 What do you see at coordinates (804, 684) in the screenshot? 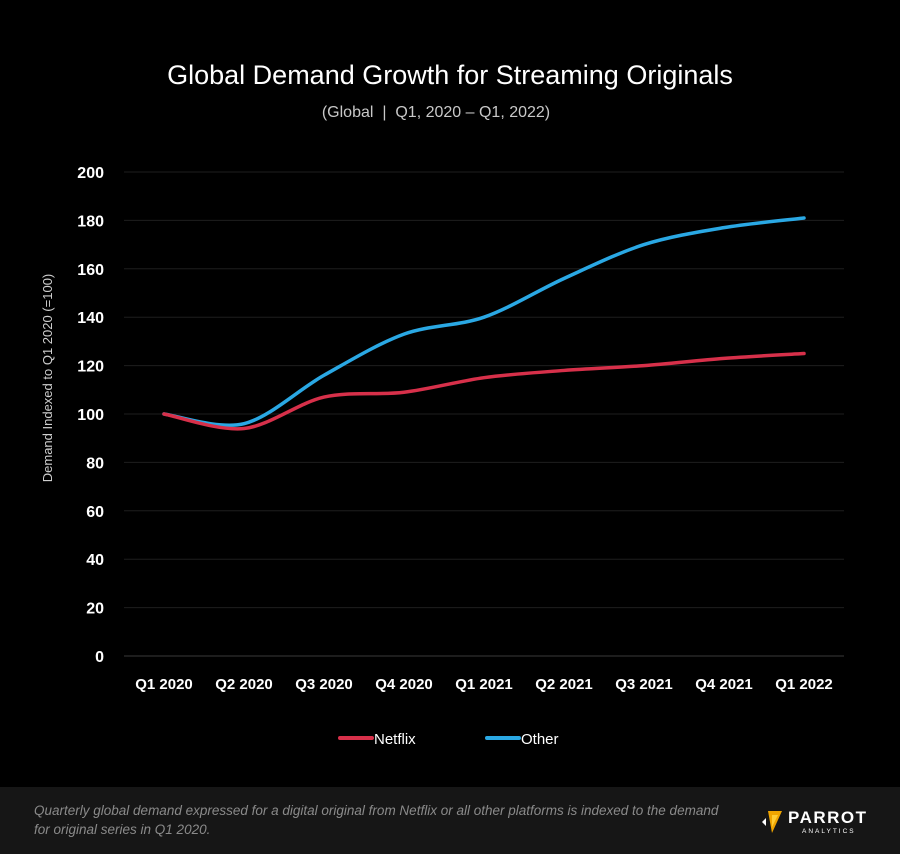
I see `x-tick-label: Q1 2022` at bounding box center [804, 684].